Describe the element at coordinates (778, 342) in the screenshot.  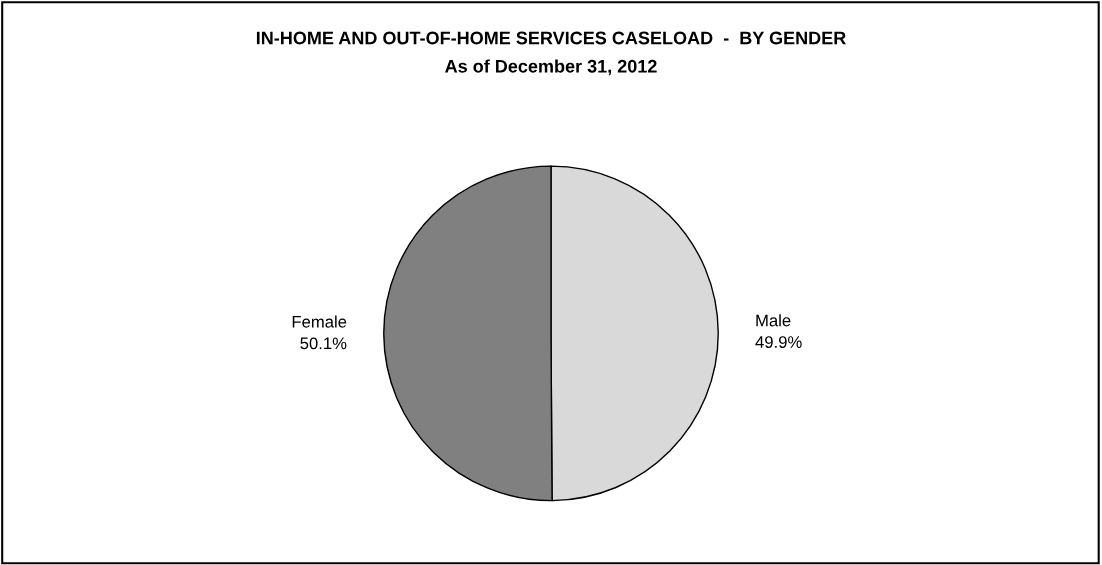
I see `data-label: 49.9%` at that location.